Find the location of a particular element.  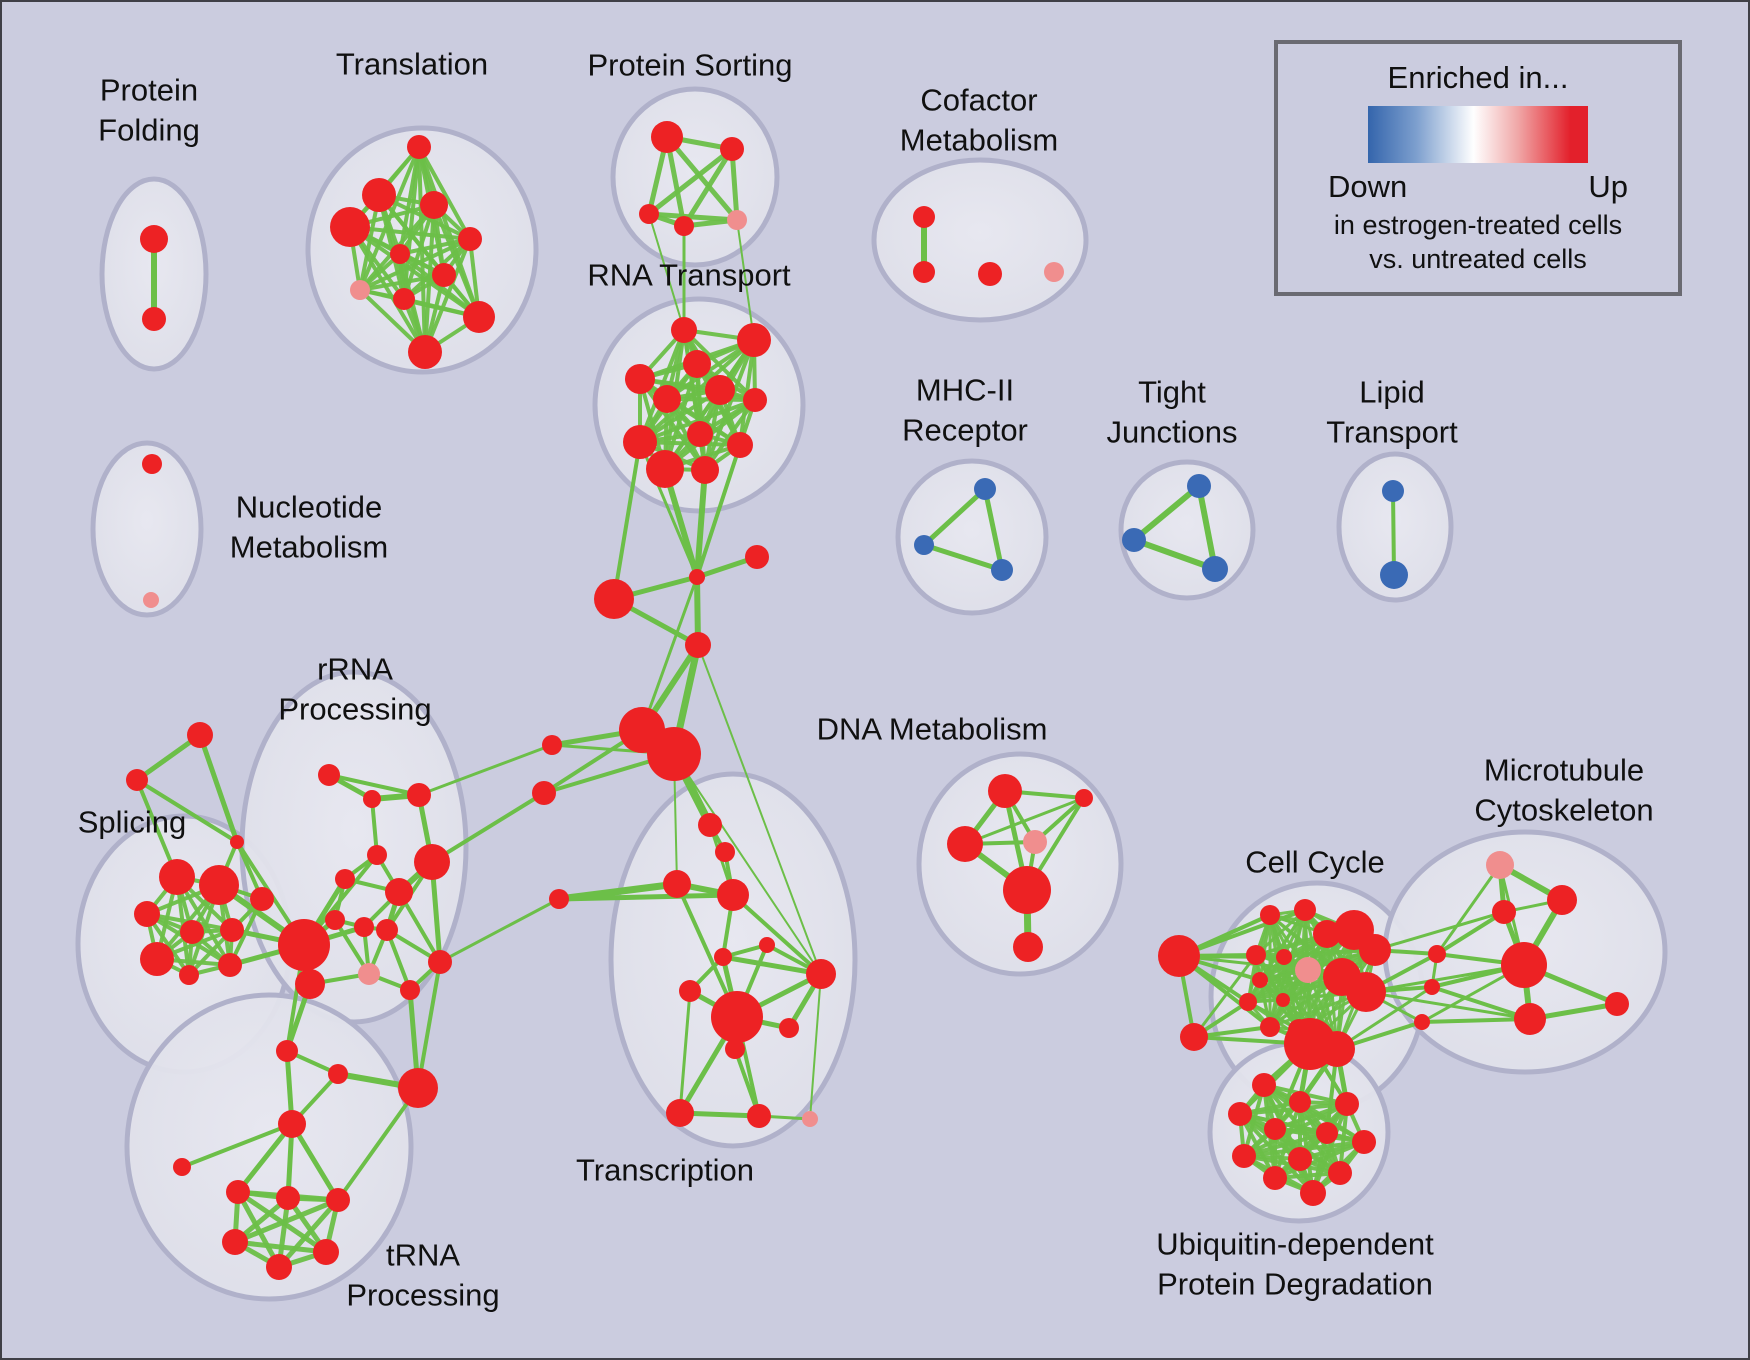

cluster-label-mhc-ii-receptor: Receptor is located at coordinates (965, 430).